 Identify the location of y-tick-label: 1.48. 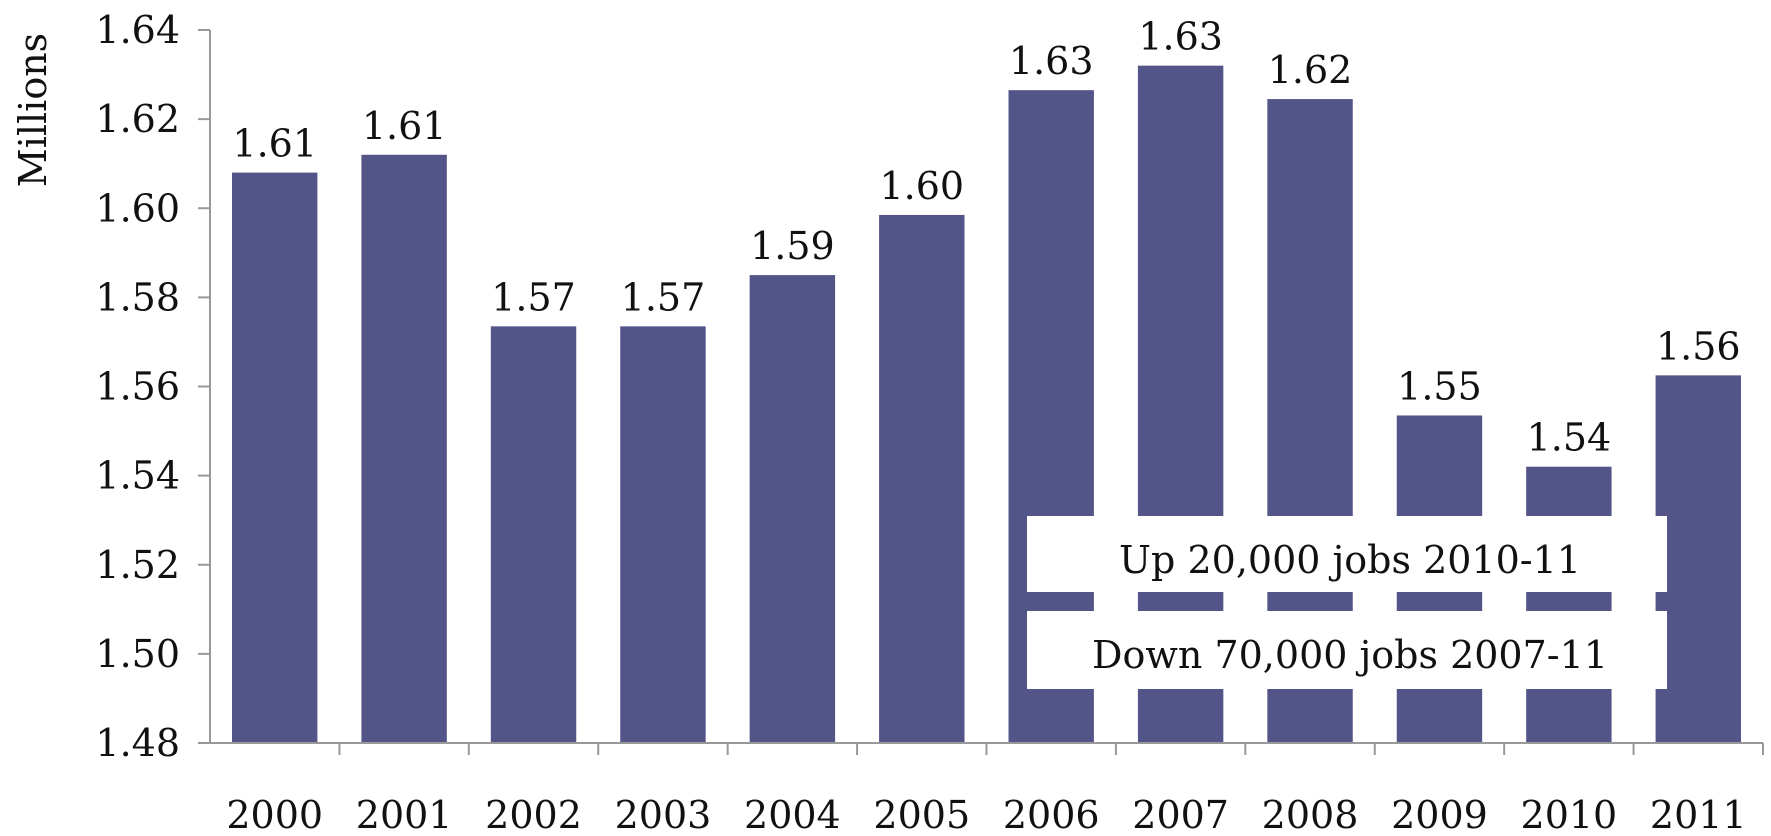
(137, 743).